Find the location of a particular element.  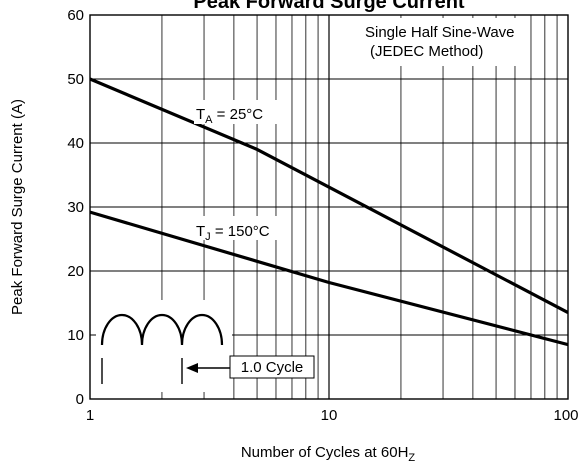

y-tick-label: 50 is located at coordinates (75, 79).